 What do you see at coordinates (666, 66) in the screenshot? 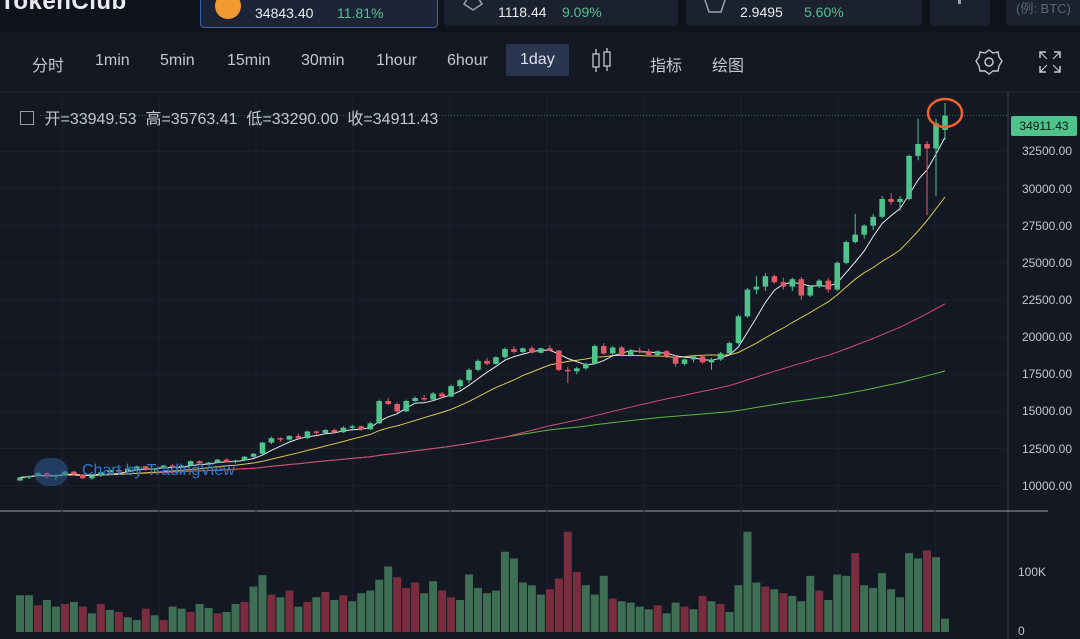
I see `indicators-button: 指标` at bounding box center [666, 66].